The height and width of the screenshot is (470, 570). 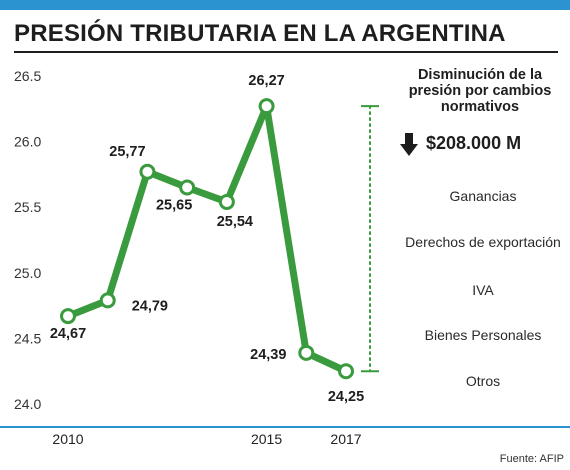 What do you see at coordinates (127, 152) in the screenshot?
I see `data-label: 25,77` at bounding box center [127, 152].